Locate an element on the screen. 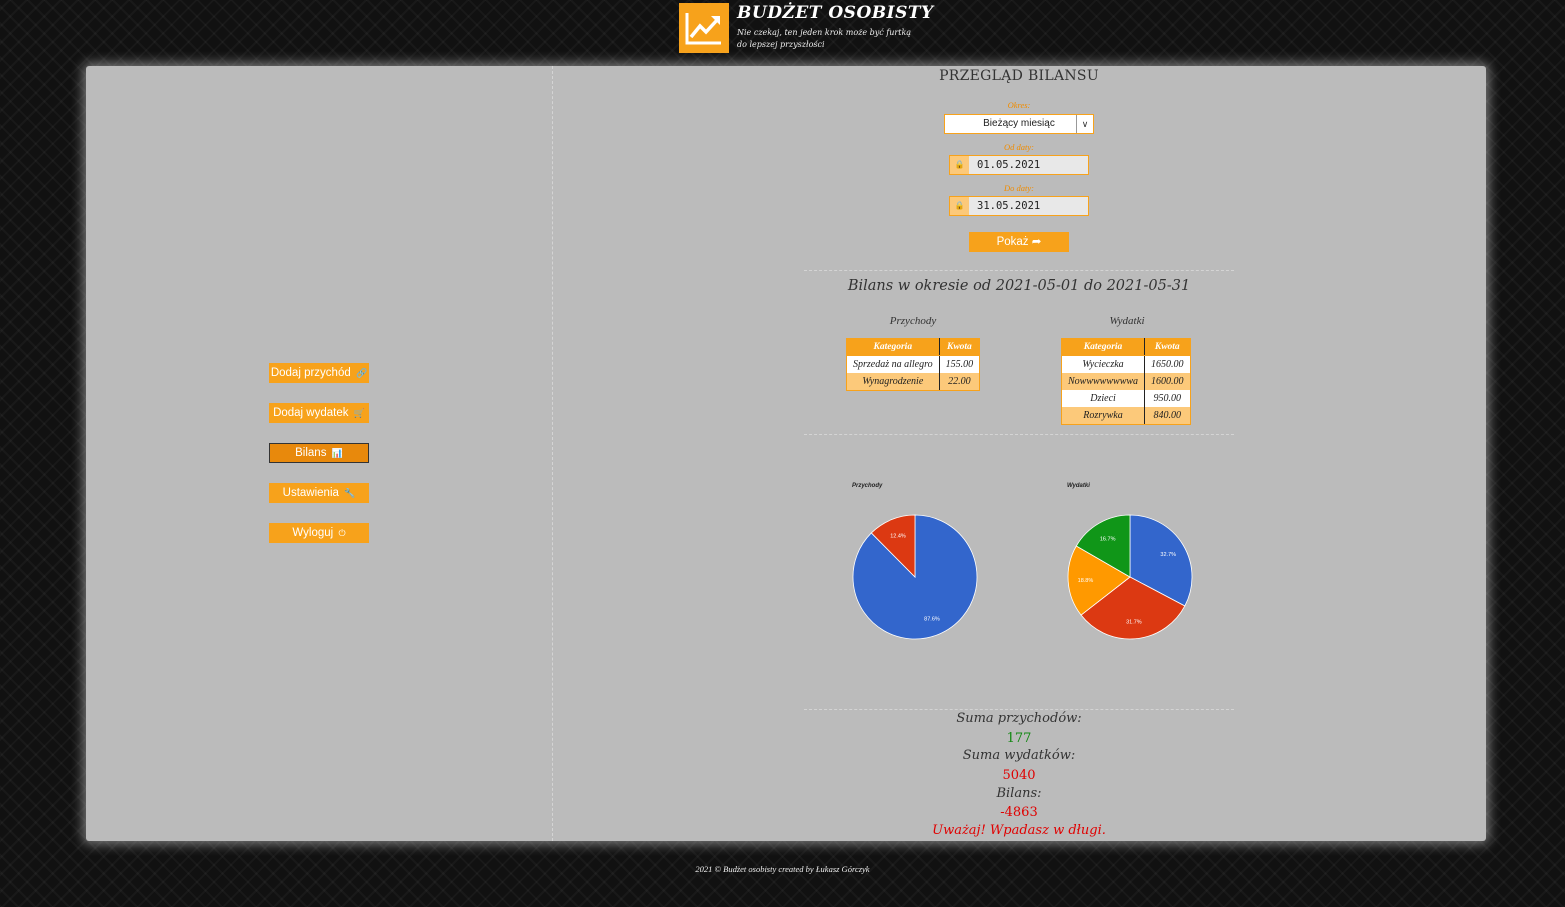 The height and width of the screenshot is (907, 1565). table-row: Rozrywka 840.00 is located at coordinates (1125, 416).